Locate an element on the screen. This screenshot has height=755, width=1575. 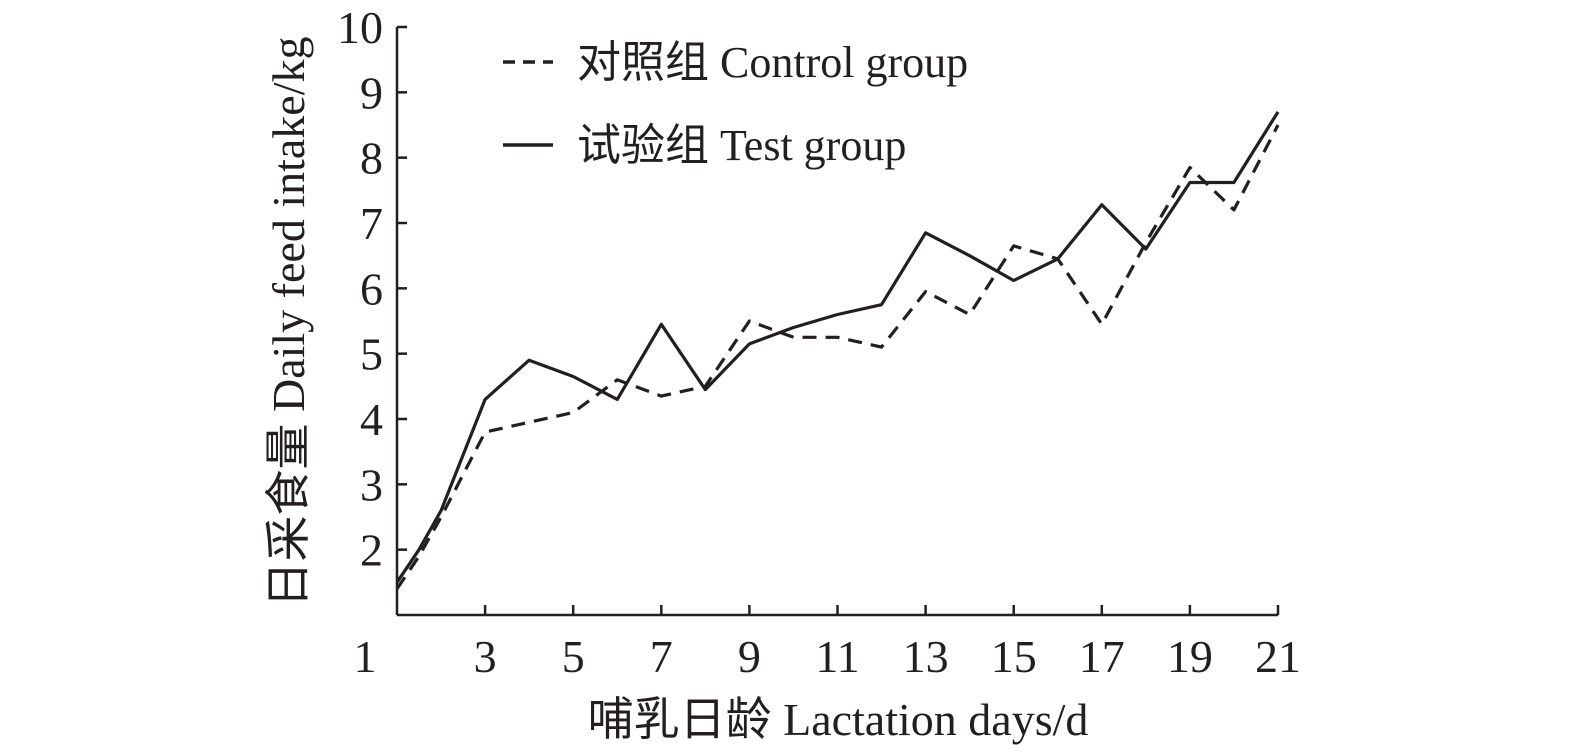
x-axis-ticks: 1 3 5 7 9 11 13 15 17 19 21 is located at coordinates (827, 643).